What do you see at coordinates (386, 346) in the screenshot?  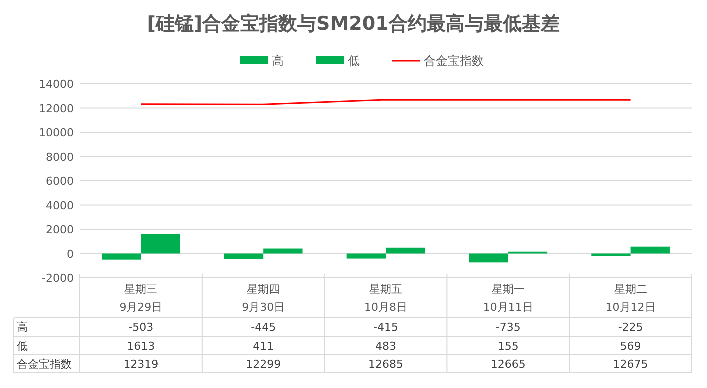 I see `data-label: 483` at bounding box center [386, 346].